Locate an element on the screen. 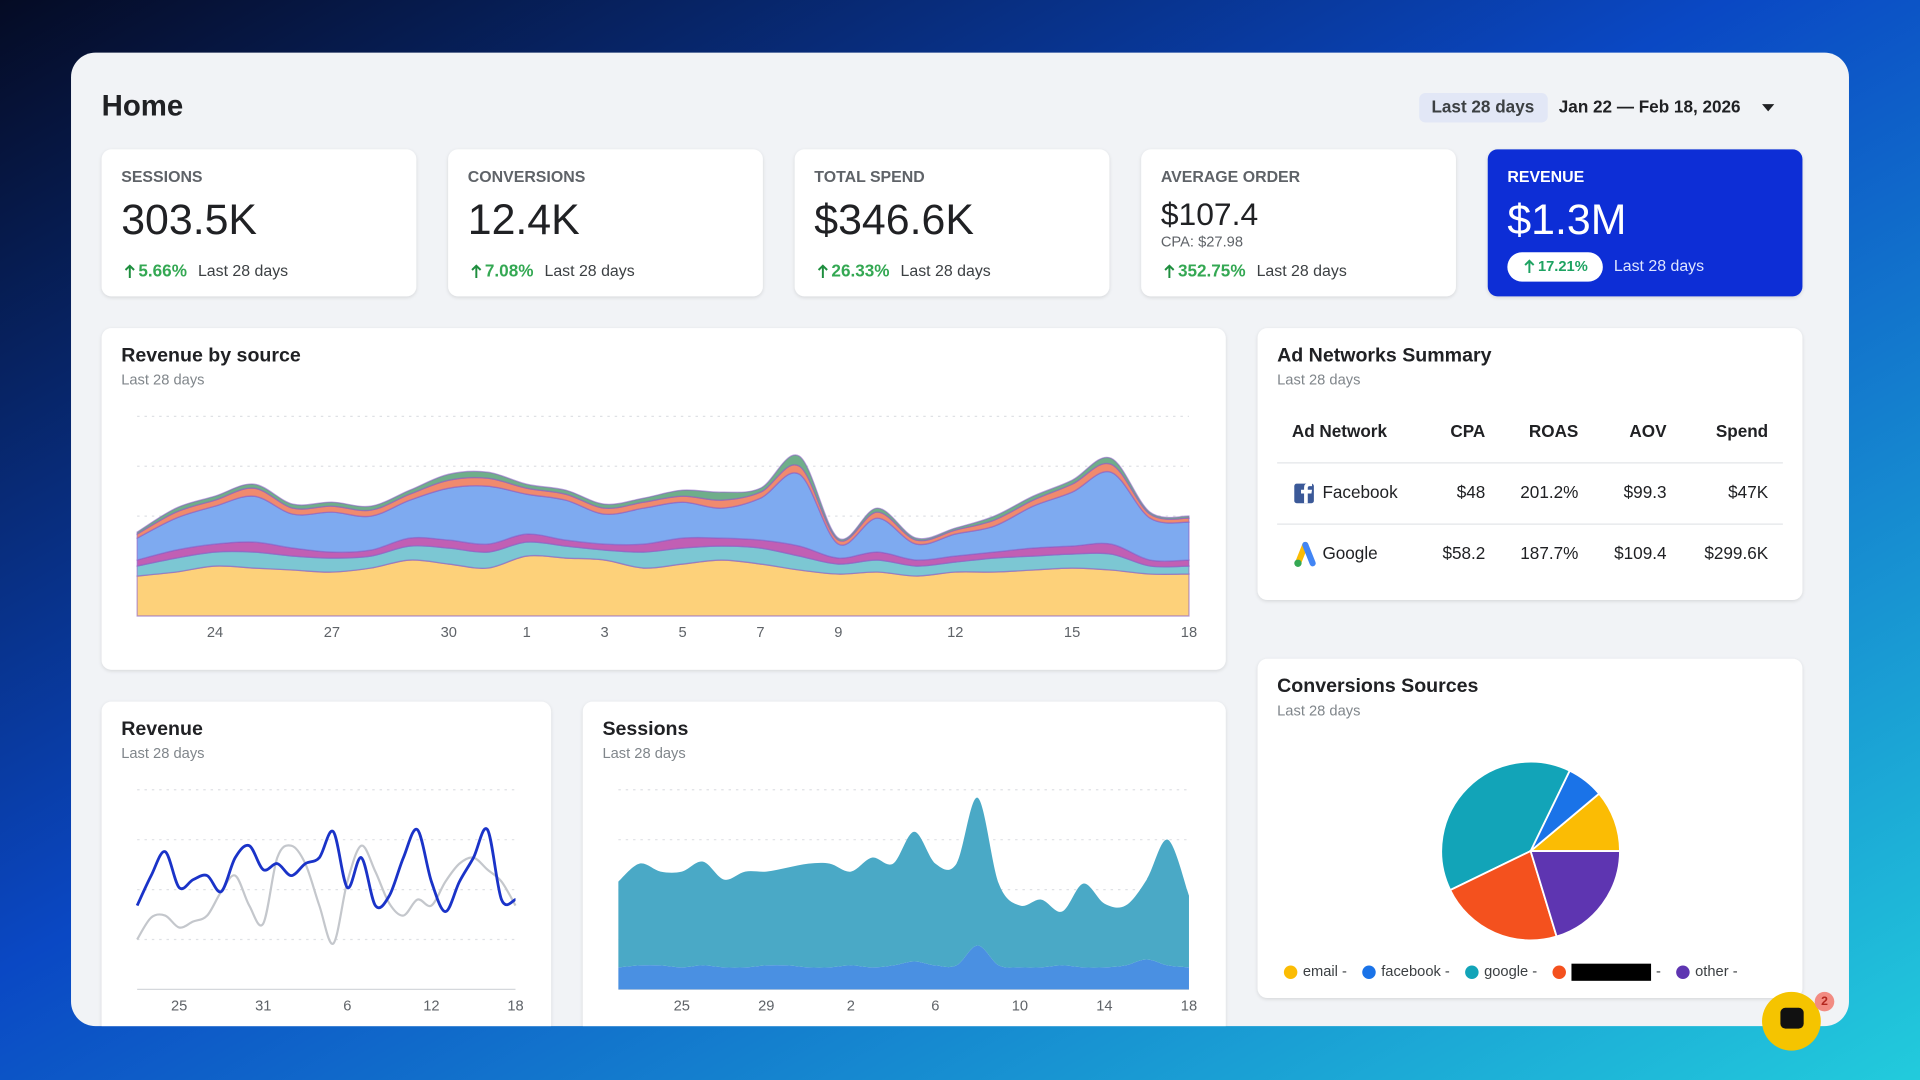  x-tick-label: 9 is located at coordinates (838, 633).